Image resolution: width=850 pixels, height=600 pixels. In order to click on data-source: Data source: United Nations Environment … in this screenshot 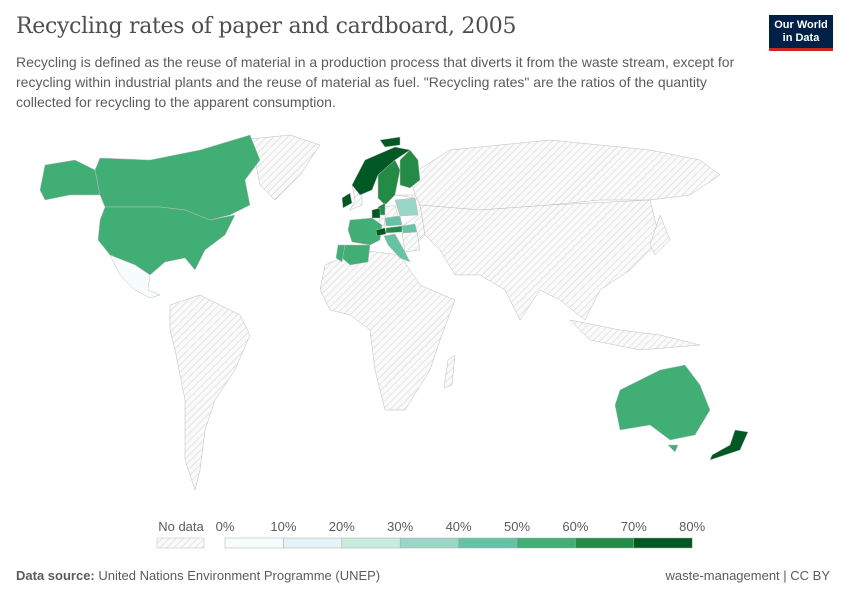, I will do `click(198, 575)`.